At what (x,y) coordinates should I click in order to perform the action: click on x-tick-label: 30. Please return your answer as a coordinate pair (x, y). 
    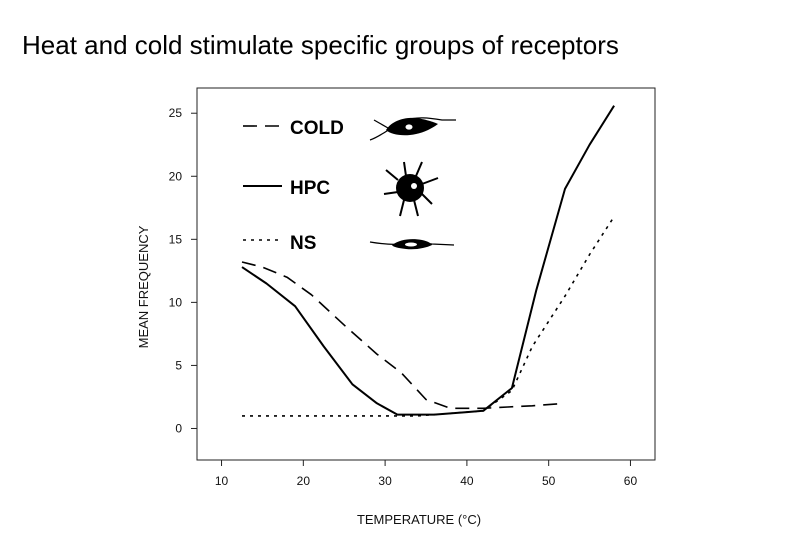
    Looking at the image, I should click on (385, 481).